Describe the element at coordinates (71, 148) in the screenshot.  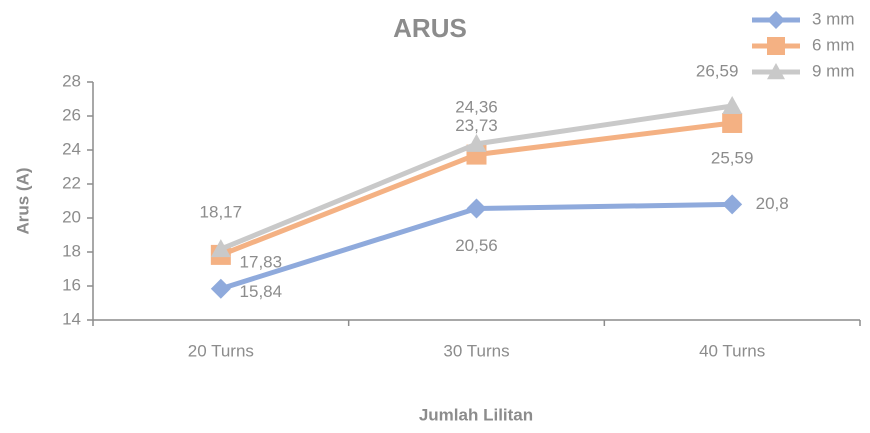
I see `y-tick-label: 24` at that location.